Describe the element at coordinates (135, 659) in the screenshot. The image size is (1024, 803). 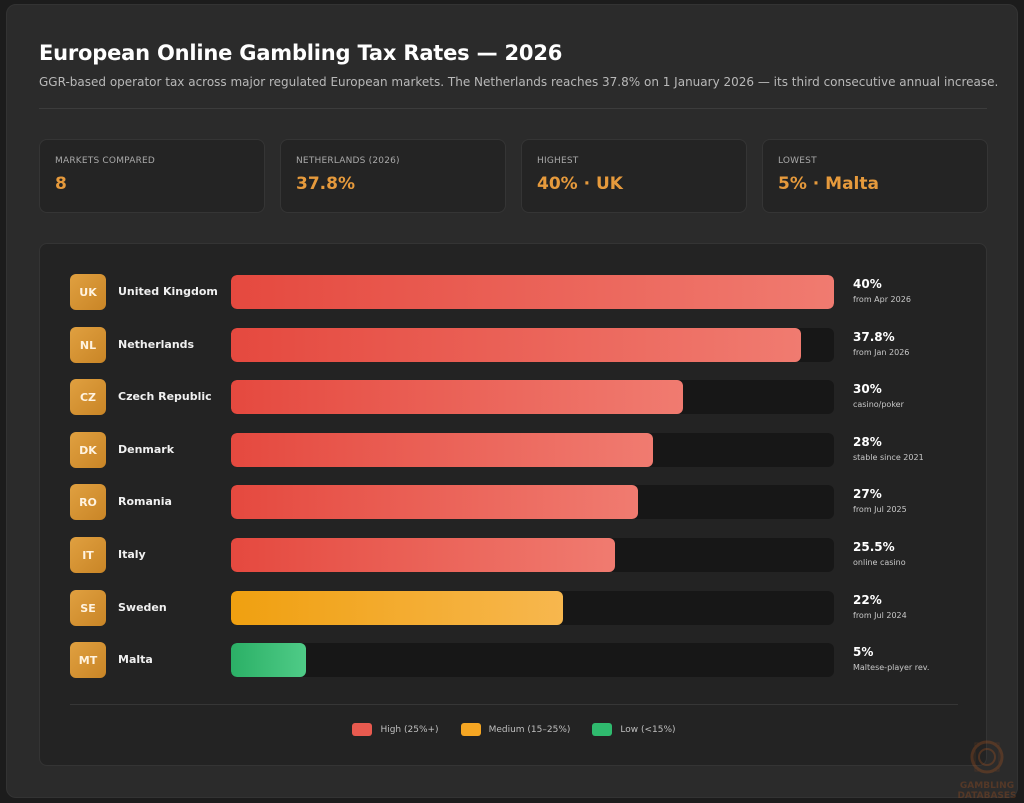
I see `country-label: Malta` at that location.